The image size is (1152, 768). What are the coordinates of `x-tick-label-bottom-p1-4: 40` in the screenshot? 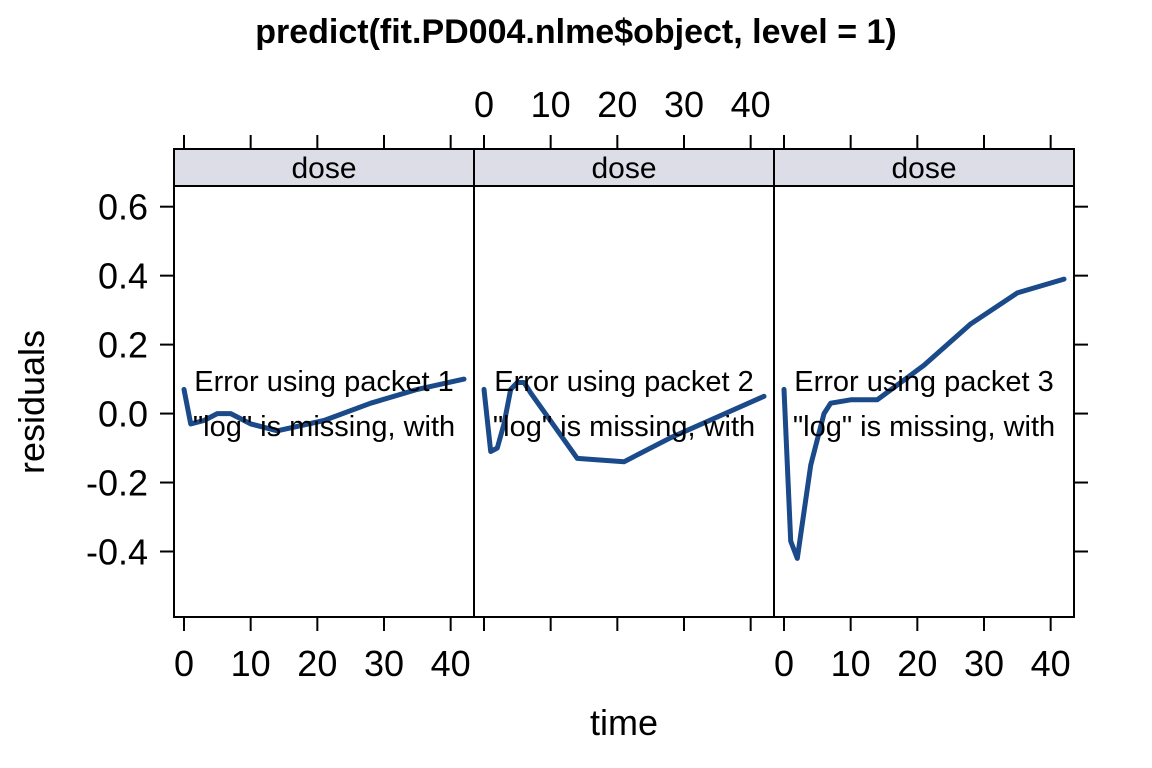 It's located at (451, 663).